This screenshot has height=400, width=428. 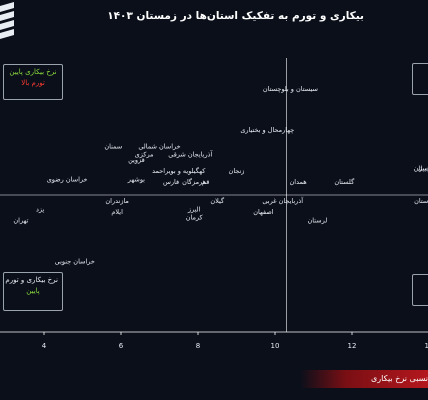 I want to click on point-label: کهگیلویه و بویراحمد, so click(x=179, y=171).